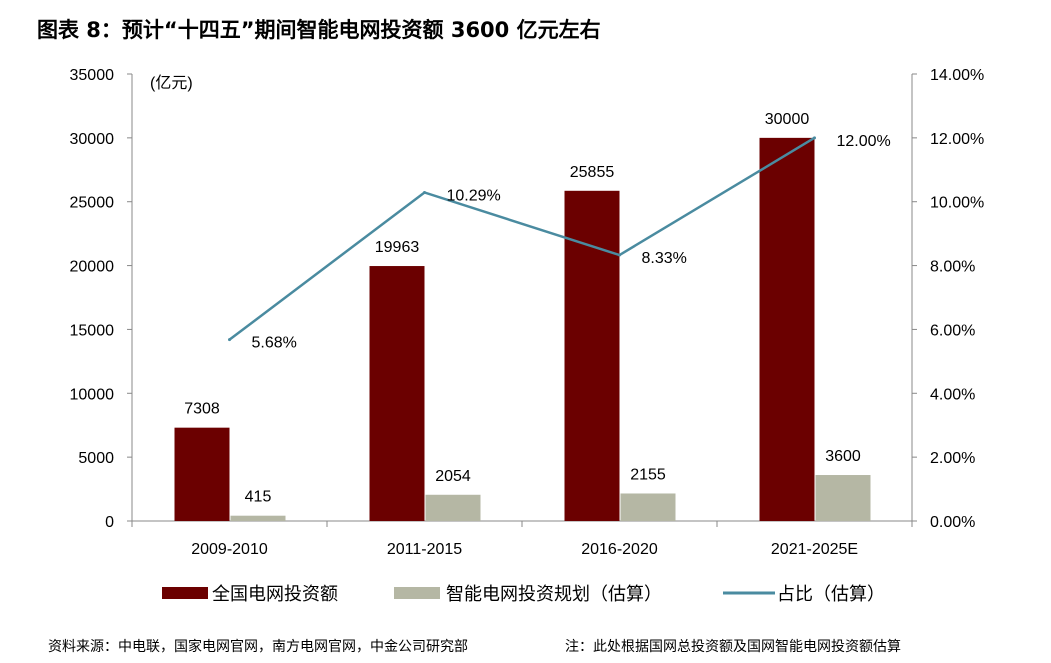 This screenshot has width=1051, height=663. I want to click on bar-label: 415, so click(258, 497).